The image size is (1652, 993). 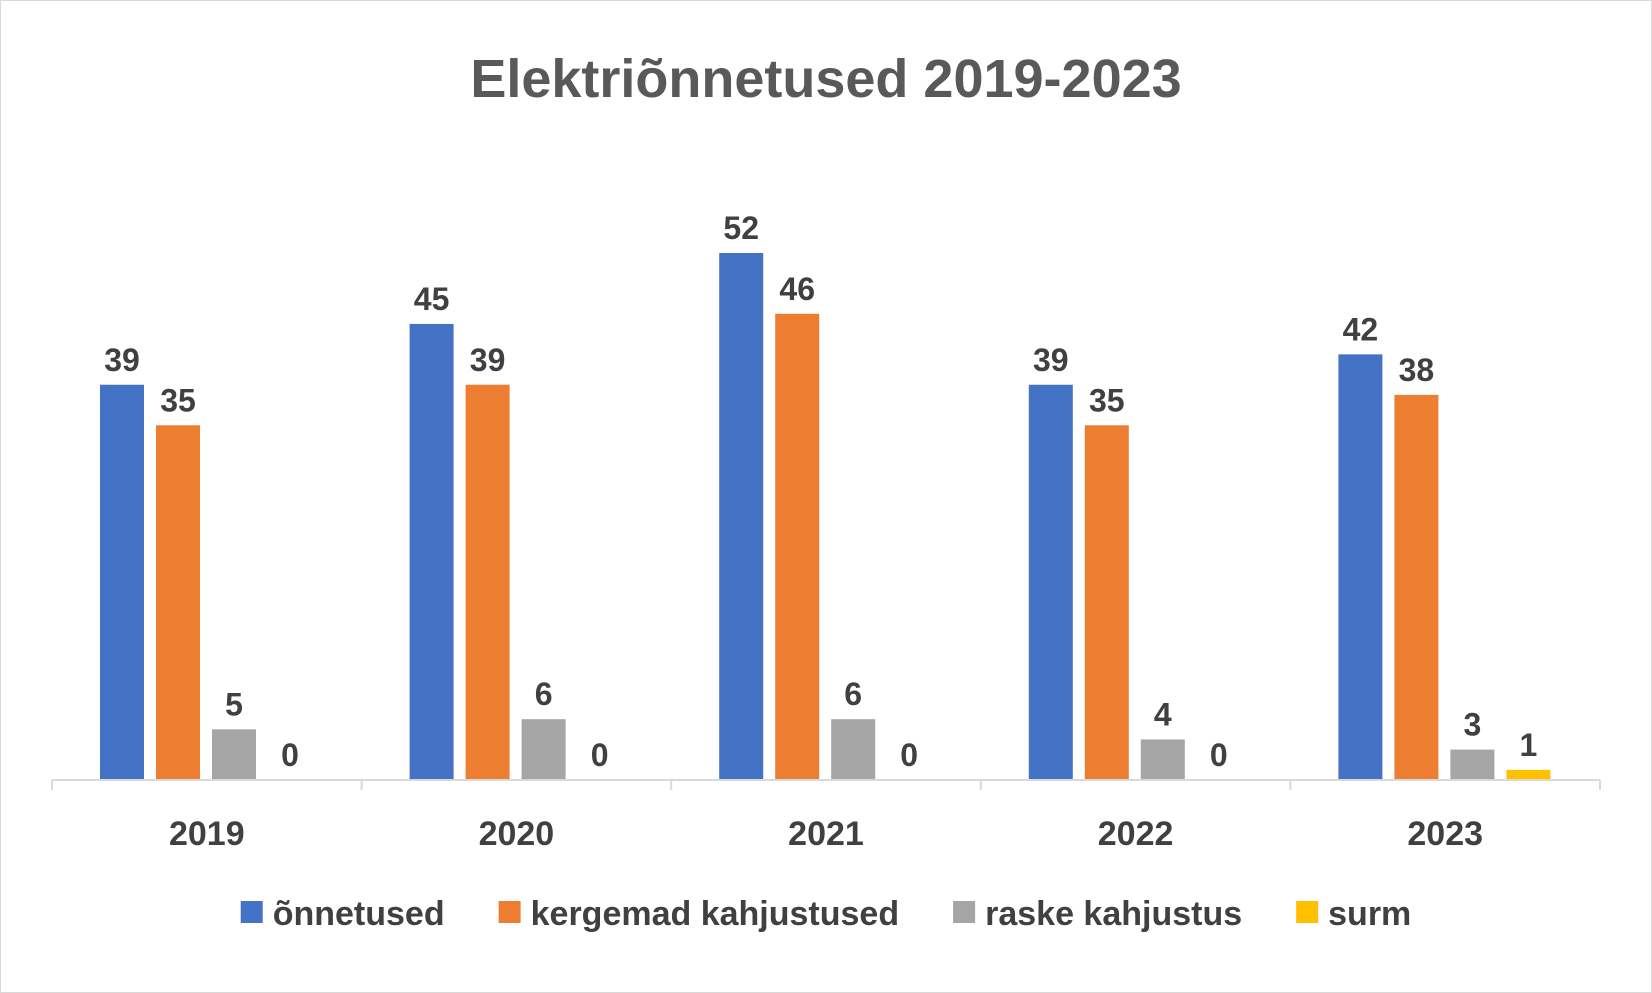 What do you see at coordinates (715, 914) in the screenshot?
I see `legend-label: kergemad kahjustused` at bounding box center [715, 914].